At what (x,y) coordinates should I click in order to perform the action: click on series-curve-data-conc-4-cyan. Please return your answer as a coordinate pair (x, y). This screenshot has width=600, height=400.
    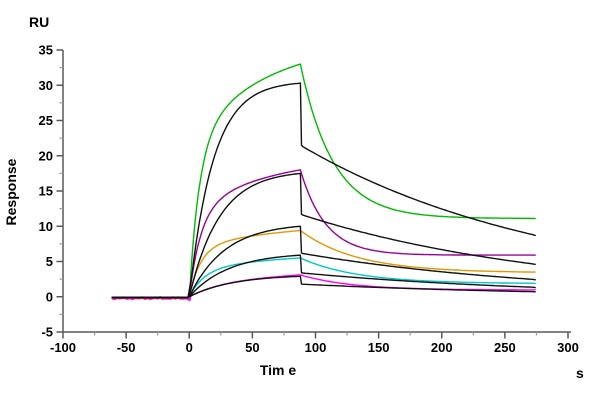
    Looking at the image, I should click on (323, 279).